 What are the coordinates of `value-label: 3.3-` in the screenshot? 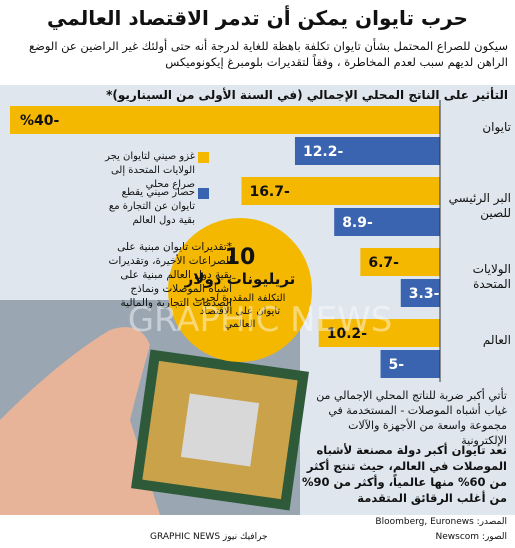 It's located at (424, 294).